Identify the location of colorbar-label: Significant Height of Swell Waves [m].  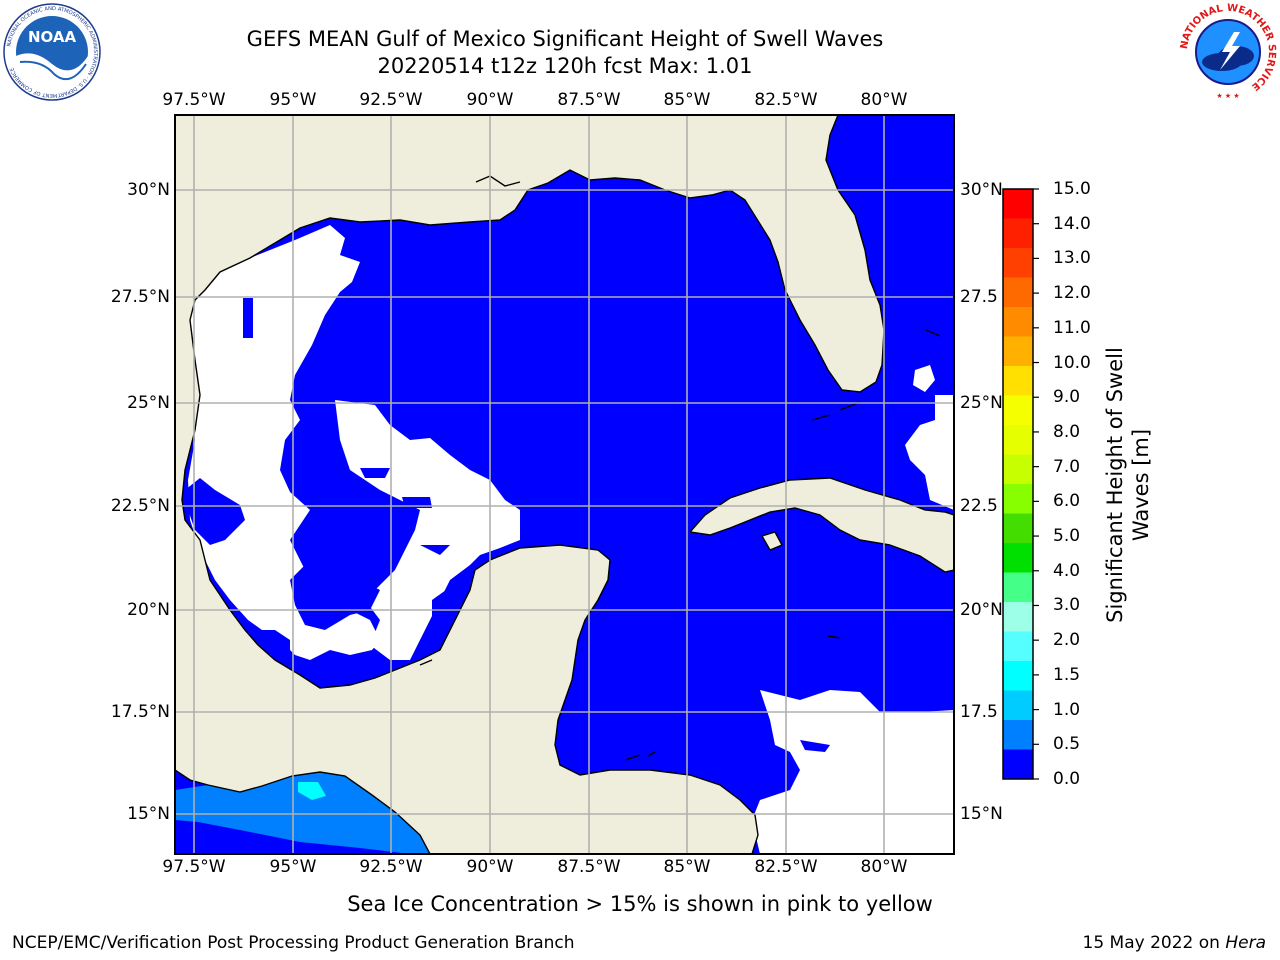
(1128, 485).